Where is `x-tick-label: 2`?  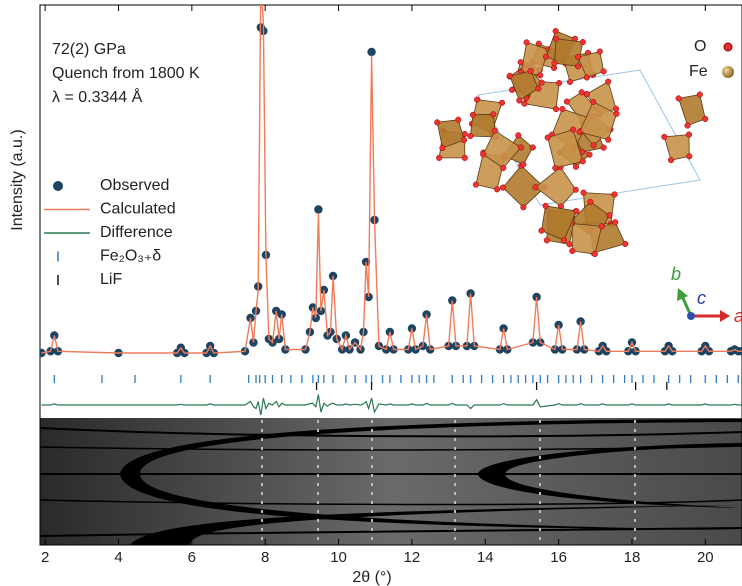 x-tick-label: 2 is located at coordinates (45, 557).